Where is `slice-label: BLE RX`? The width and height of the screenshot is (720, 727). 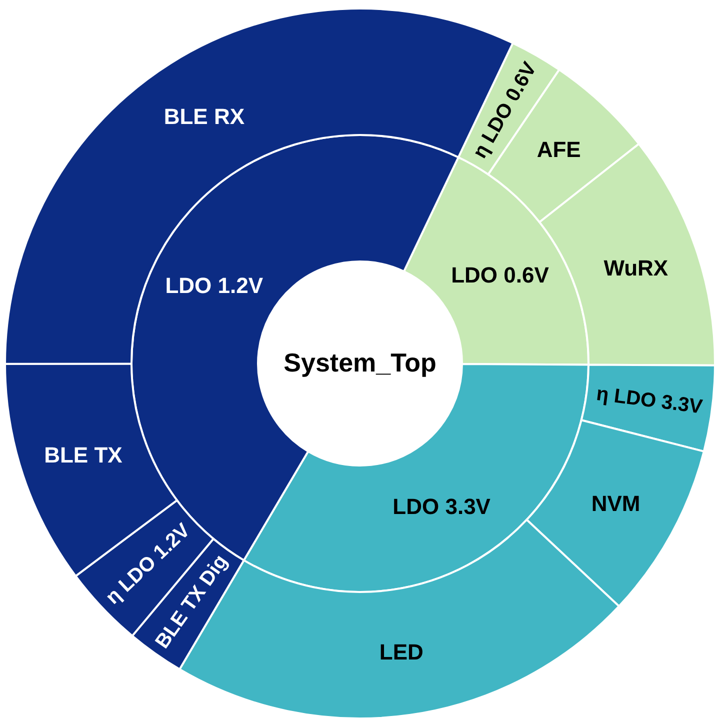 slice-label: BLE RX is located at coordinates (204, 116).